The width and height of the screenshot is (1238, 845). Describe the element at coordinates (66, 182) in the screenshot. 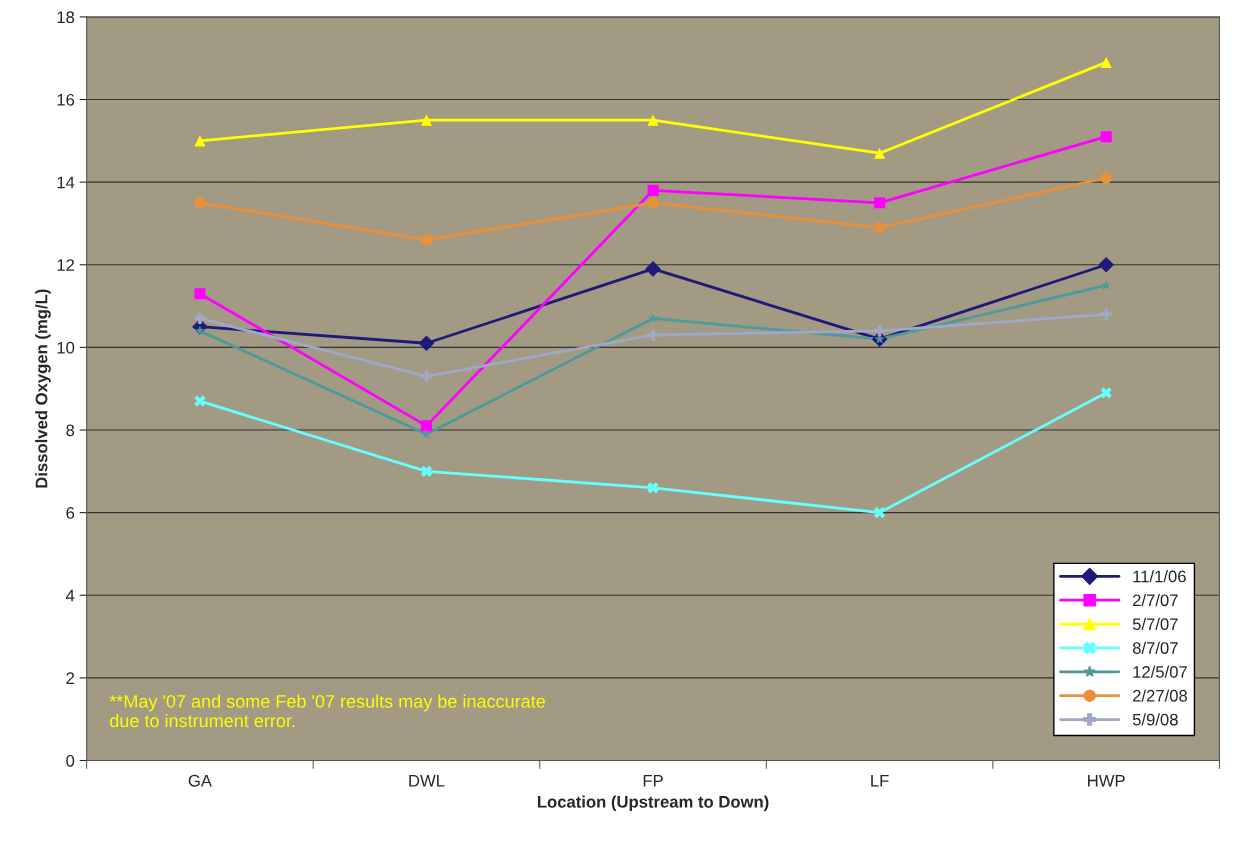

I see `y-tick-label: 14` at that location.